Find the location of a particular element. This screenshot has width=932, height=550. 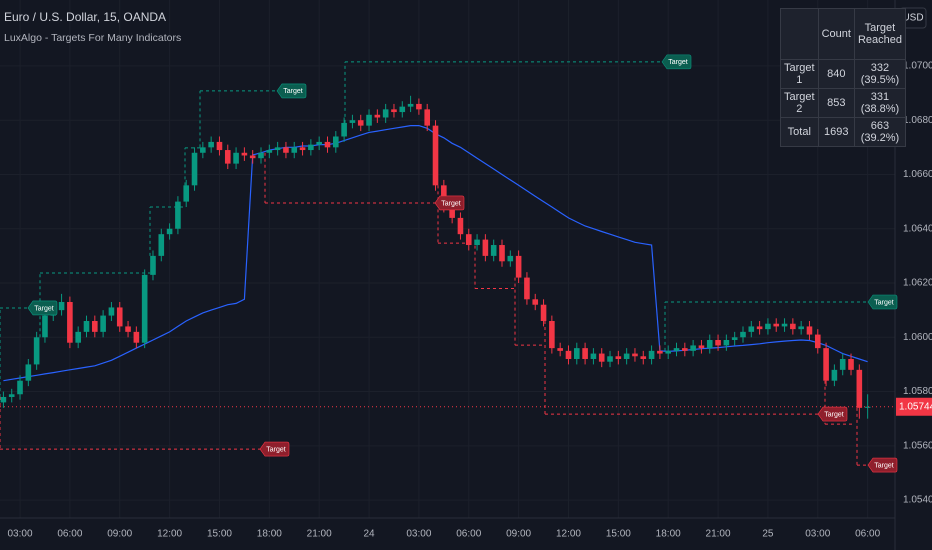

table-cell: Target 2 is located at coordinates (799, 103).